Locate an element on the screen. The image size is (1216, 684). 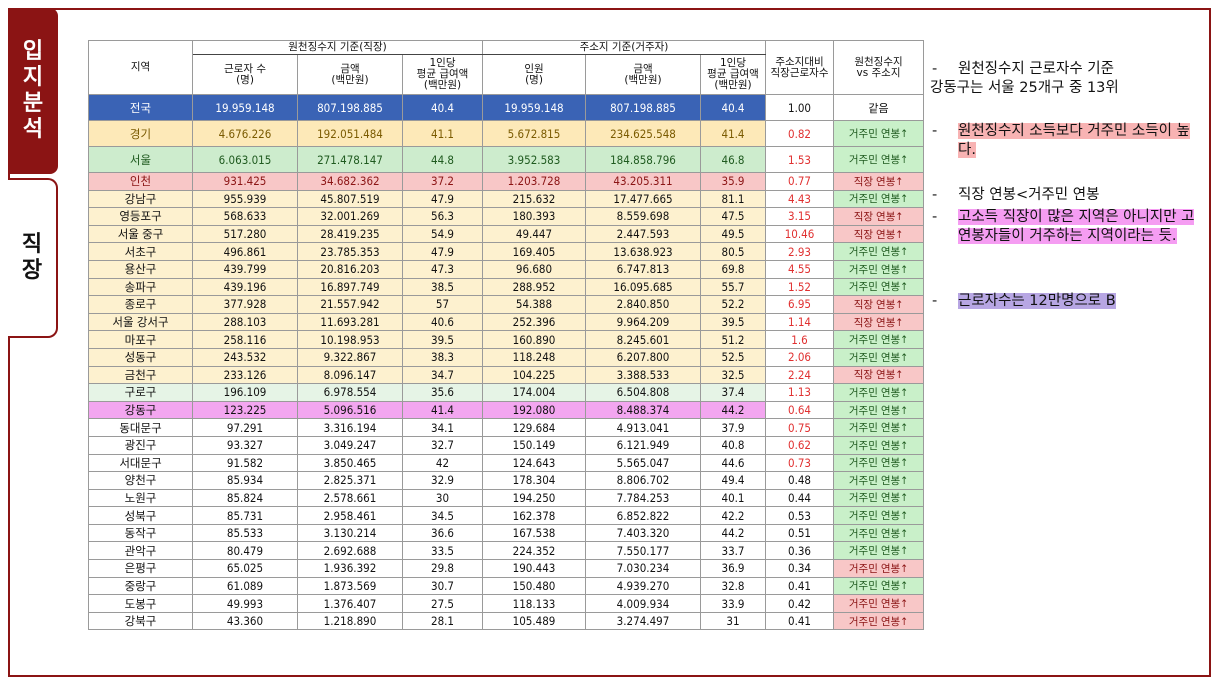
cell-persons: 252.396 is located at coordinates (534, 322).